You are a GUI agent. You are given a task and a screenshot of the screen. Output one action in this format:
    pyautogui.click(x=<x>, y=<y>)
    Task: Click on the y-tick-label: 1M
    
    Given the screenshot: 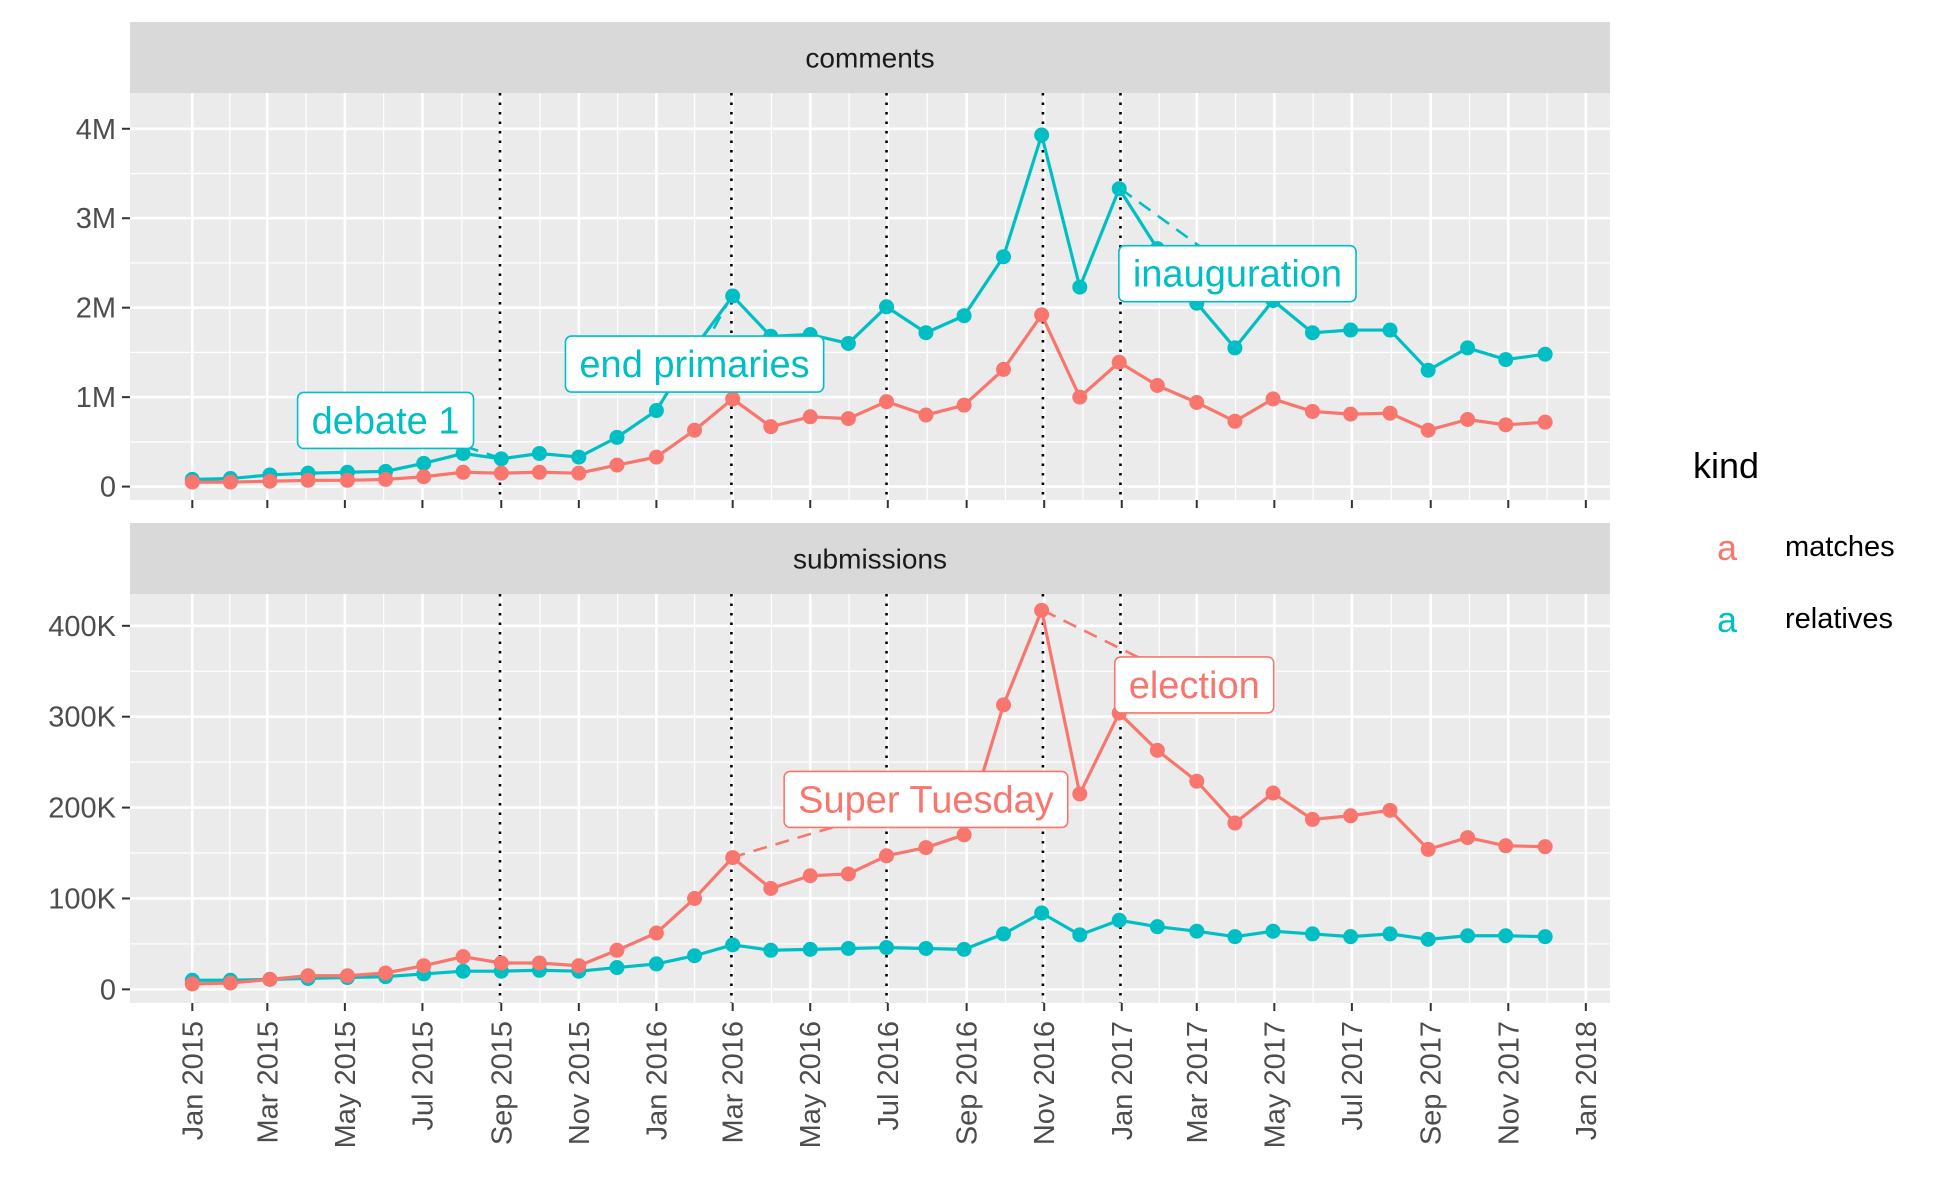 What is the action you would take?
    pyautogui.click(x=96, y=398)
    